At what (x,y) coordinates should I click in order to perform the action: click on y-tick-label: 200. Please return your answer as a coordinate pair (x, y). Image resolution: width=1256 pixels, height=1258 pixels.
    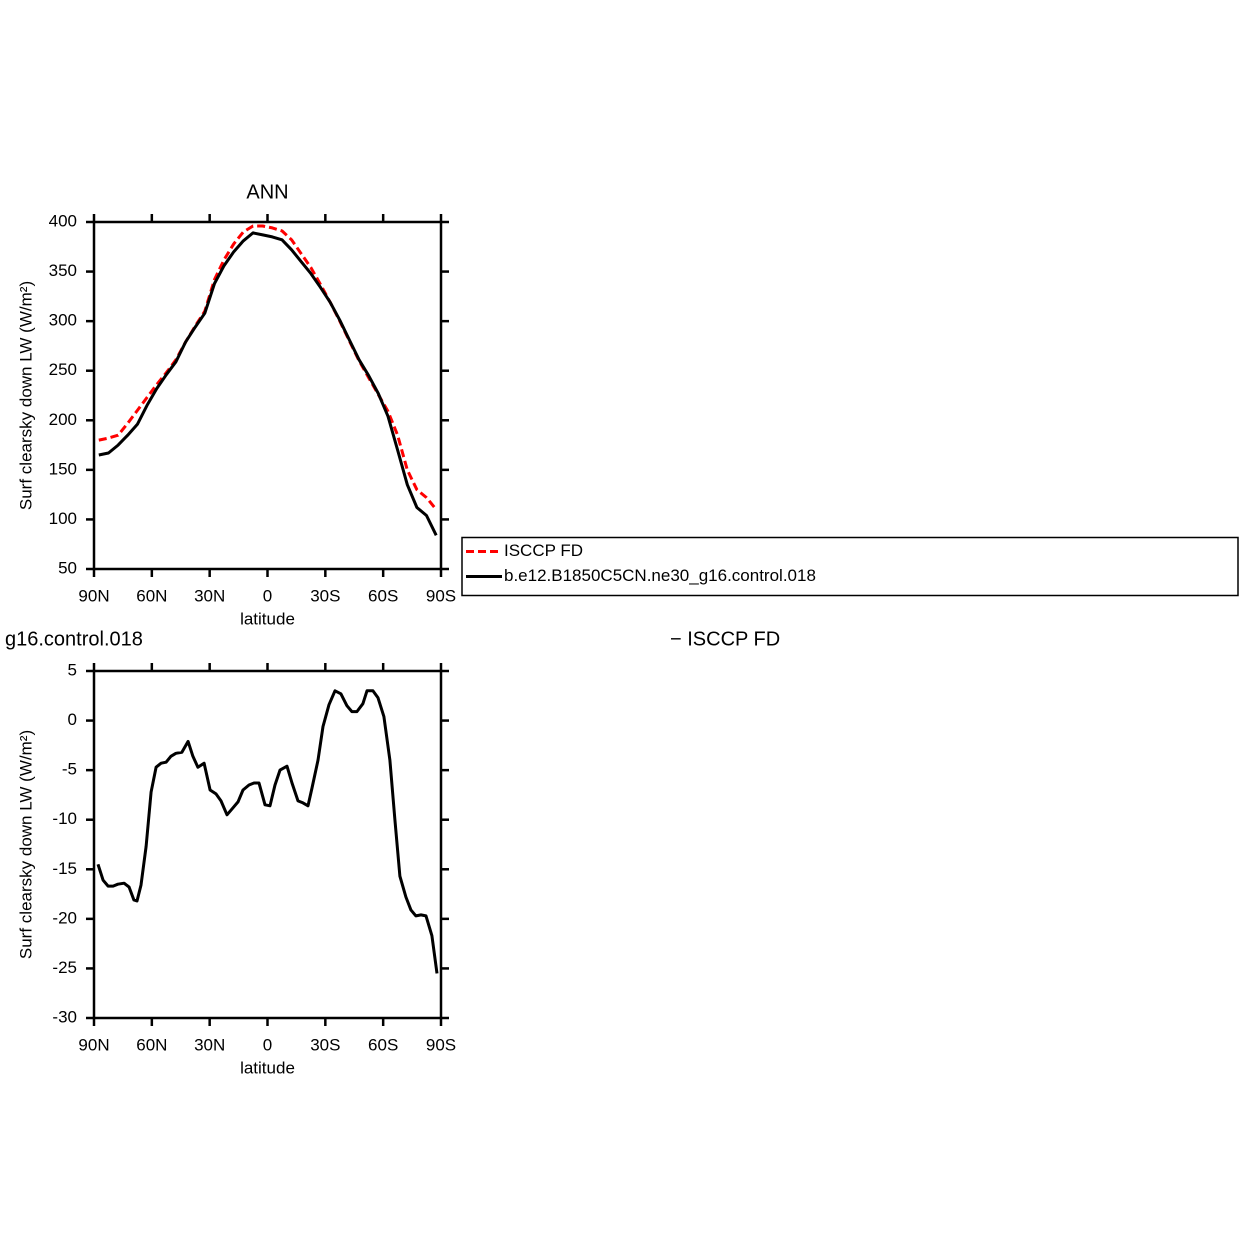
    Looking at the image, I should click on (63, 419).